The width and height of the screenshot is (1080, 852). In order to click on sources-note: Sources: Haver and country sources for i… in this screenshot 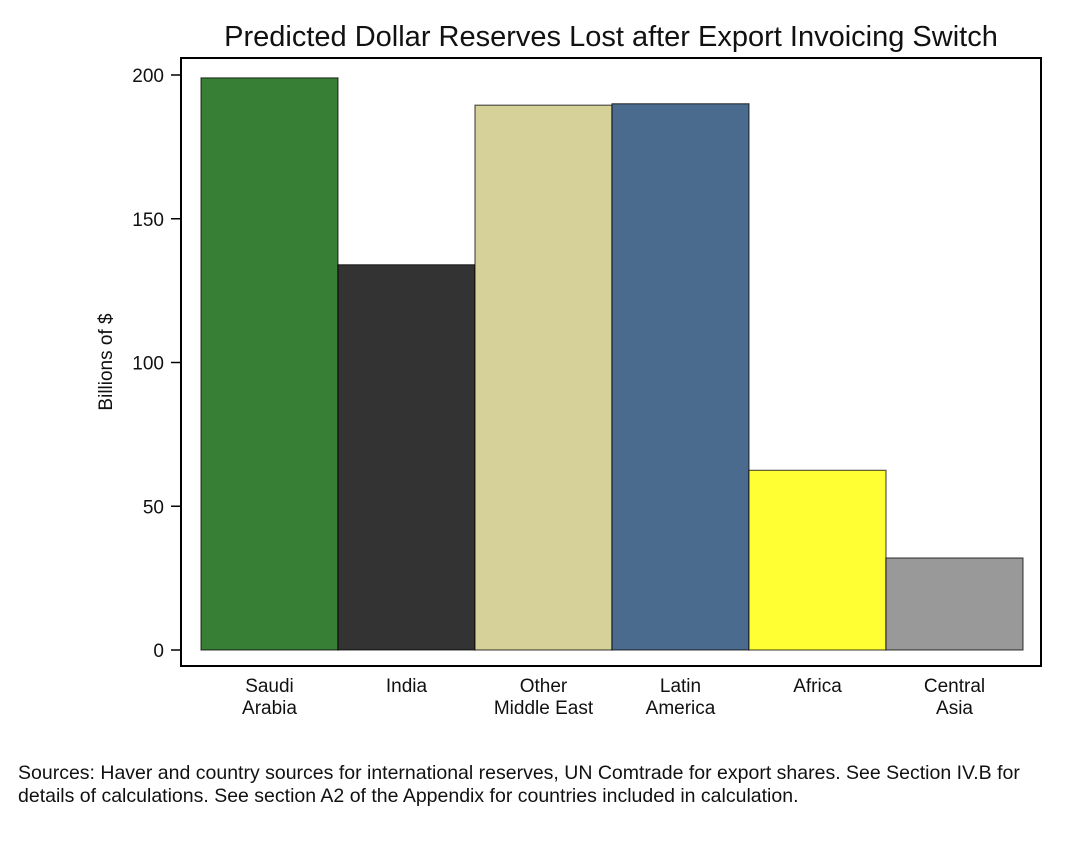, I will do `click(519, 785)`.